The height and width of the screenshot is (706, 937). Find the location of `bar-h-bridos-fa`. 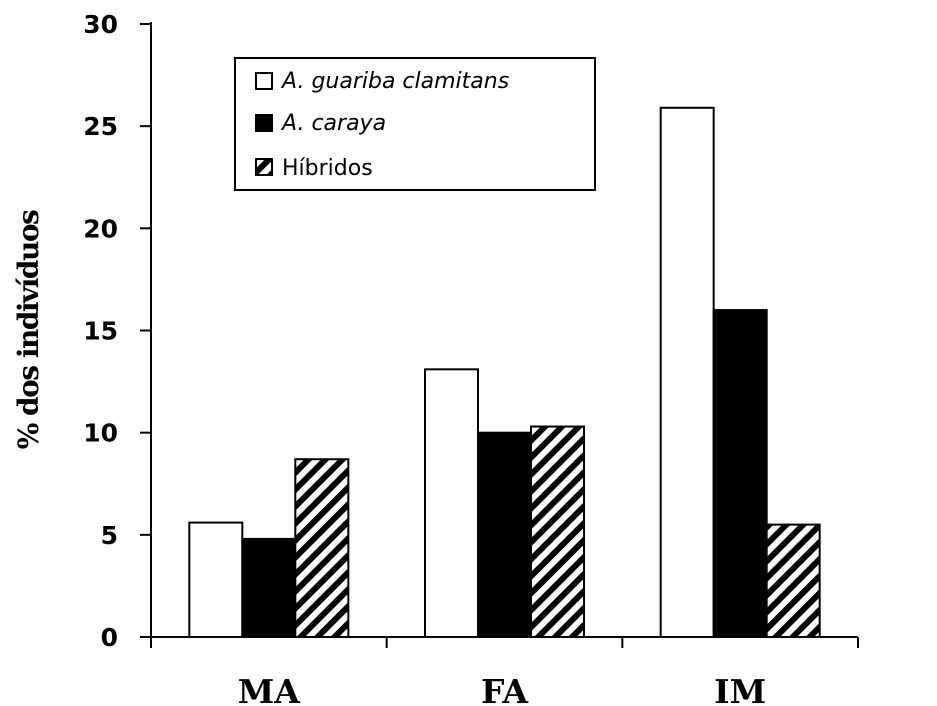

bar-h-bridos-fa is located at coordinates (557, 531).